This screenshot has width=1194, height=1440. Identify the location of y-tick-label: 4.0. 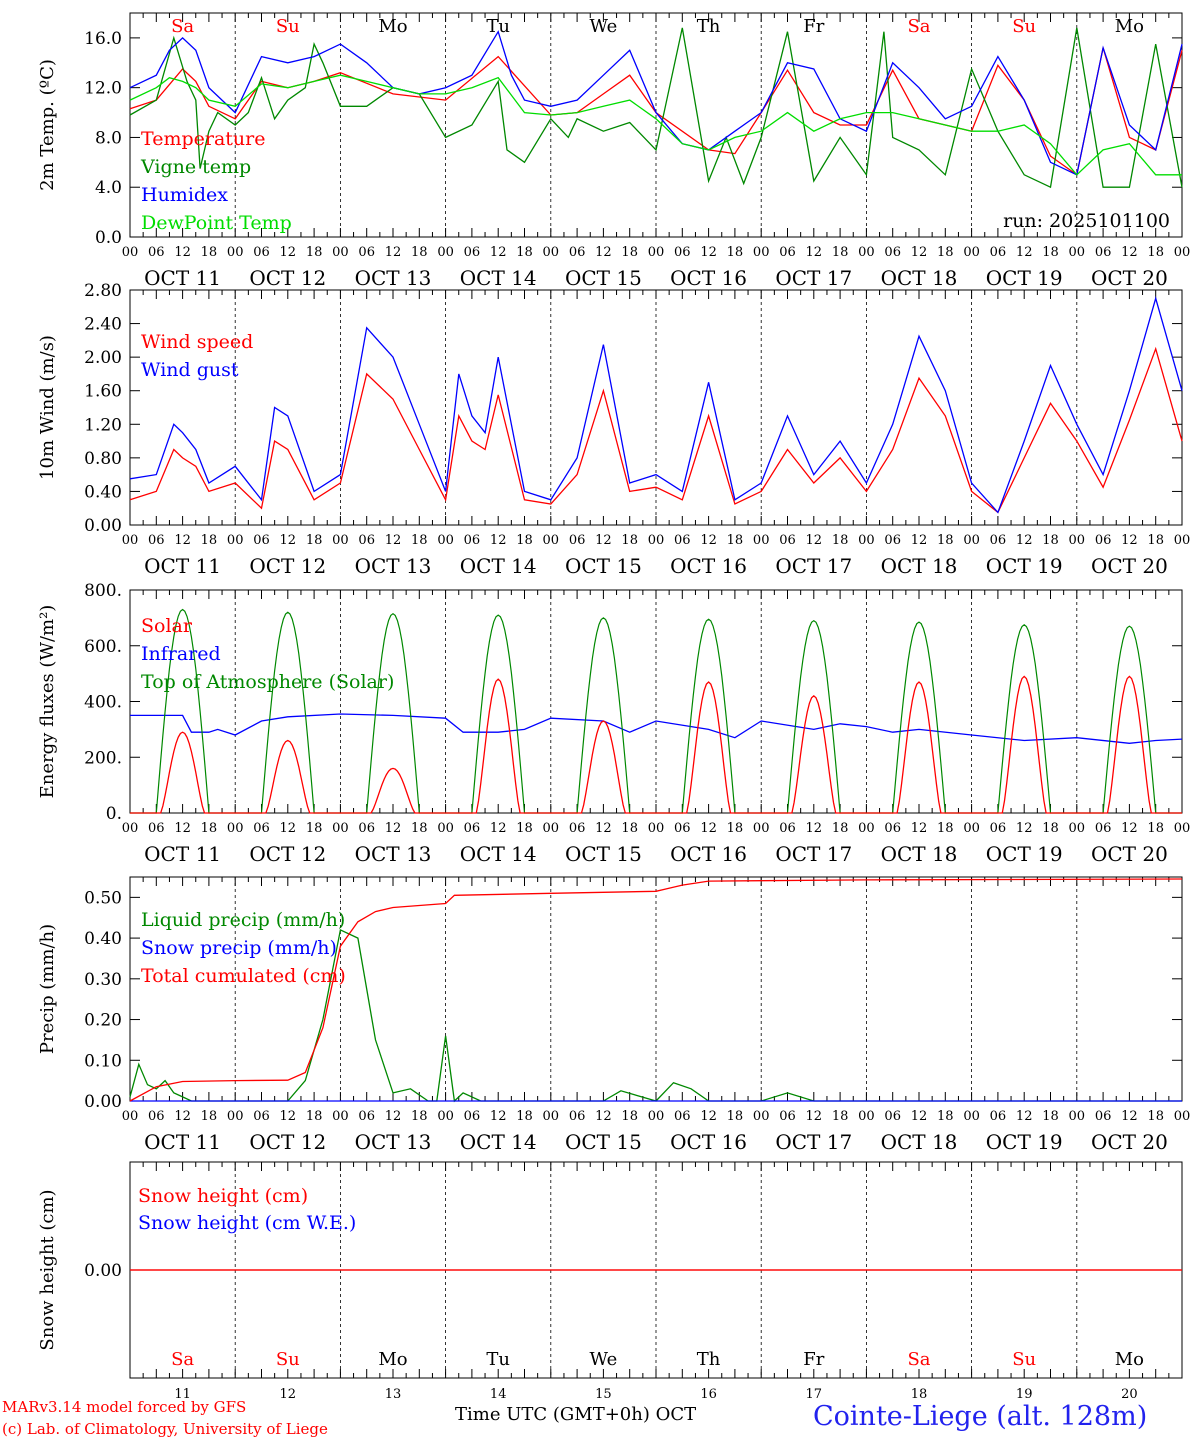
(108, 188).